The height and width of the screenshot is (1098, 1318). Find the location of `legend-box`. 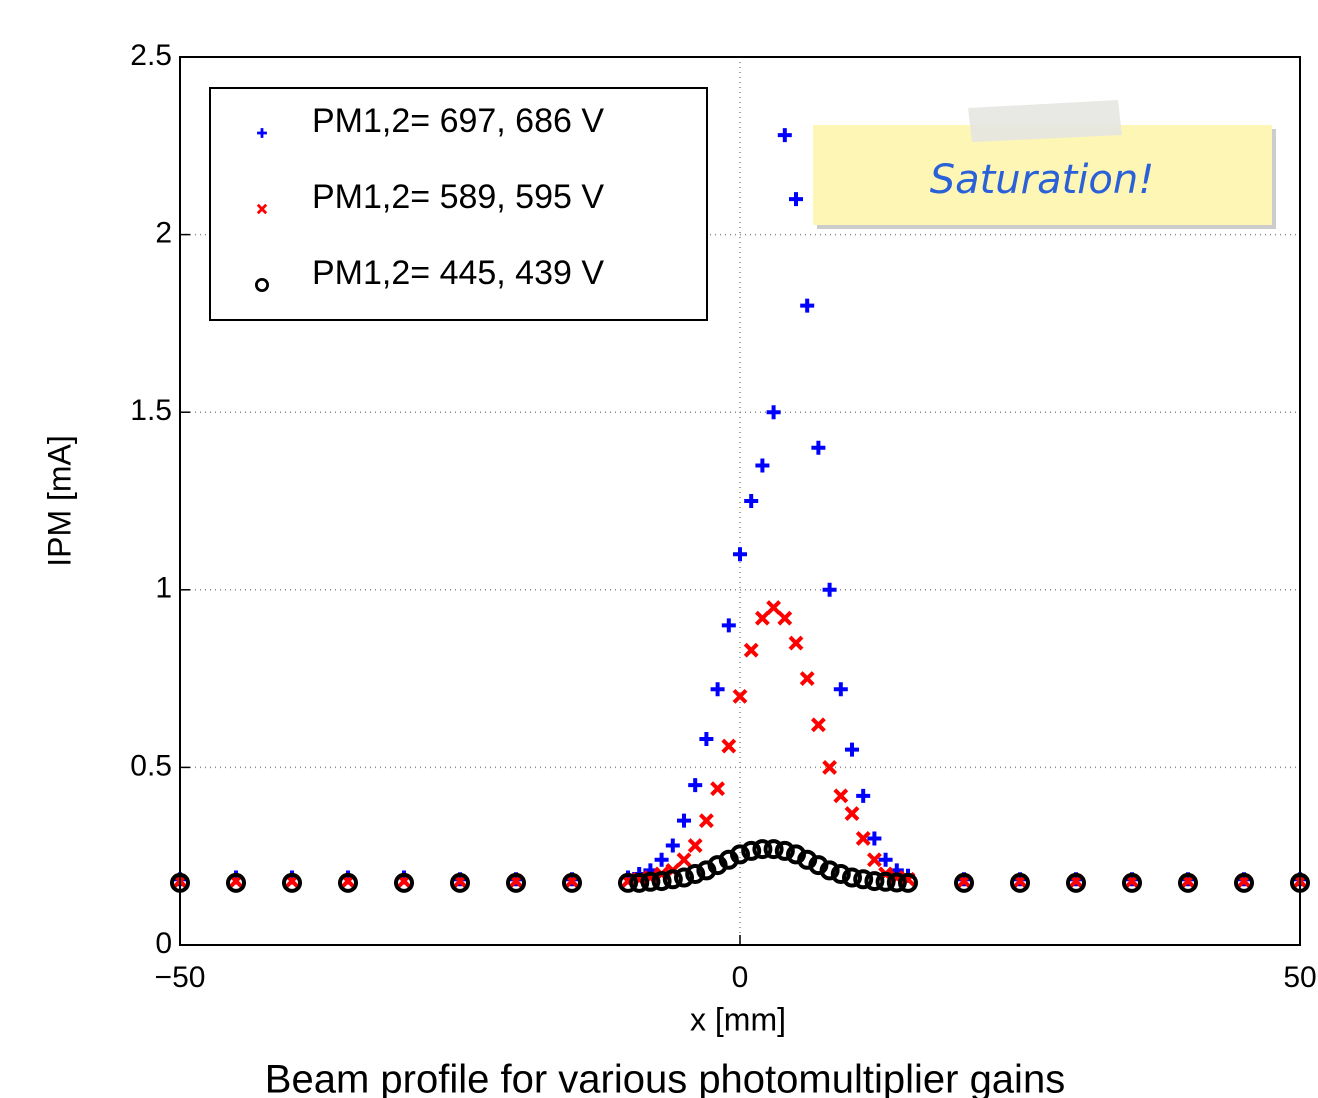

legend-box is located at coordinates (458, 204).